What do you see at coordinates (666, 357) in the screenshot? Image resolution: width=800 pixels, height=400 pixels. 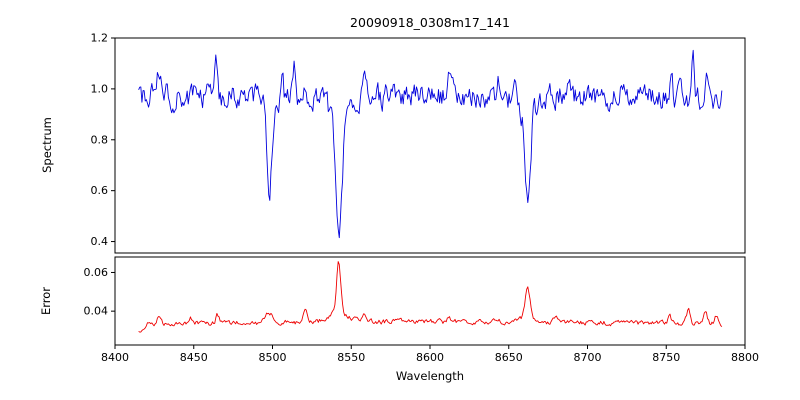 I see `x-tick-label: 8750` at bounding box center [666, 357].